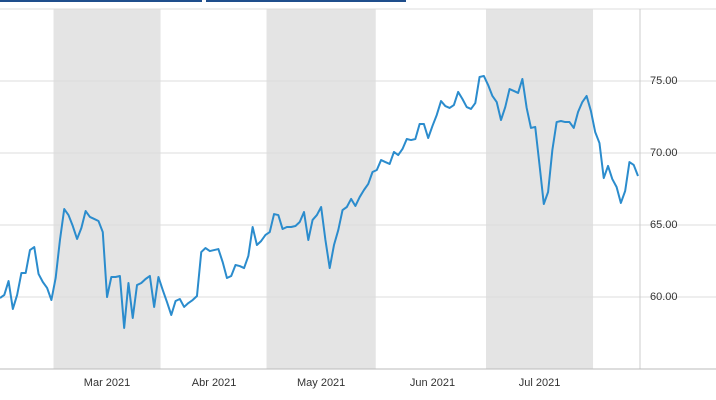 The height and width of the screenshot is (400, 716). What do you see at coordinates (664, 225) in the screenshot?
I see `y-tick-label: 65.00` at bounding box center [664, 225].